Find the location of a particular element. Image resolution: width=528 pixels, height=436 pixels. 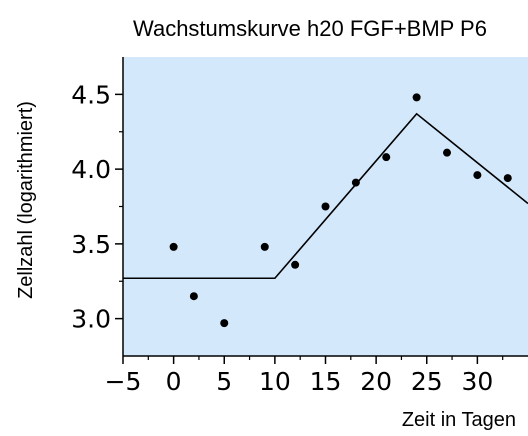

x-tick-label: 0 is located at coordinates (174, 381).